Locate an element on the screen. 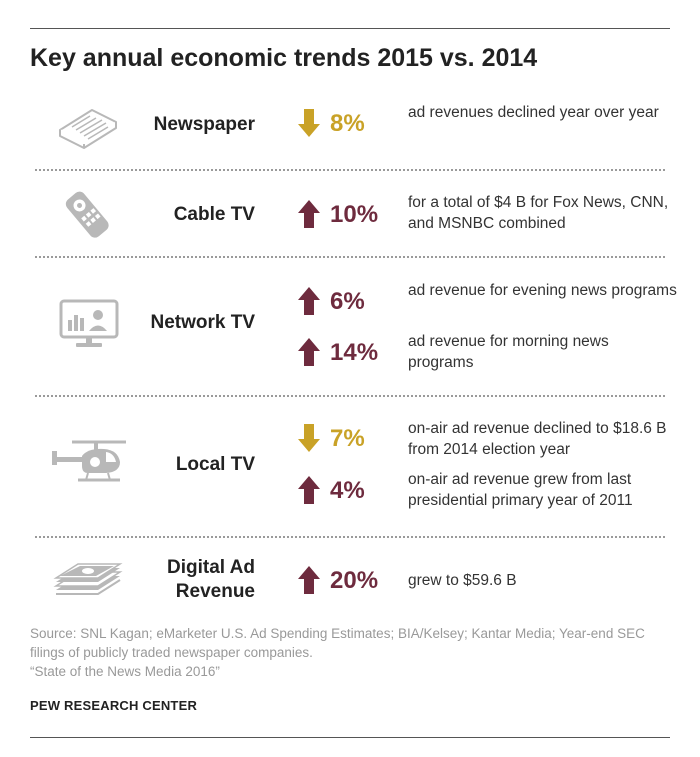  change-description: grew to $59.6 B is located at coordinates (462, 580).